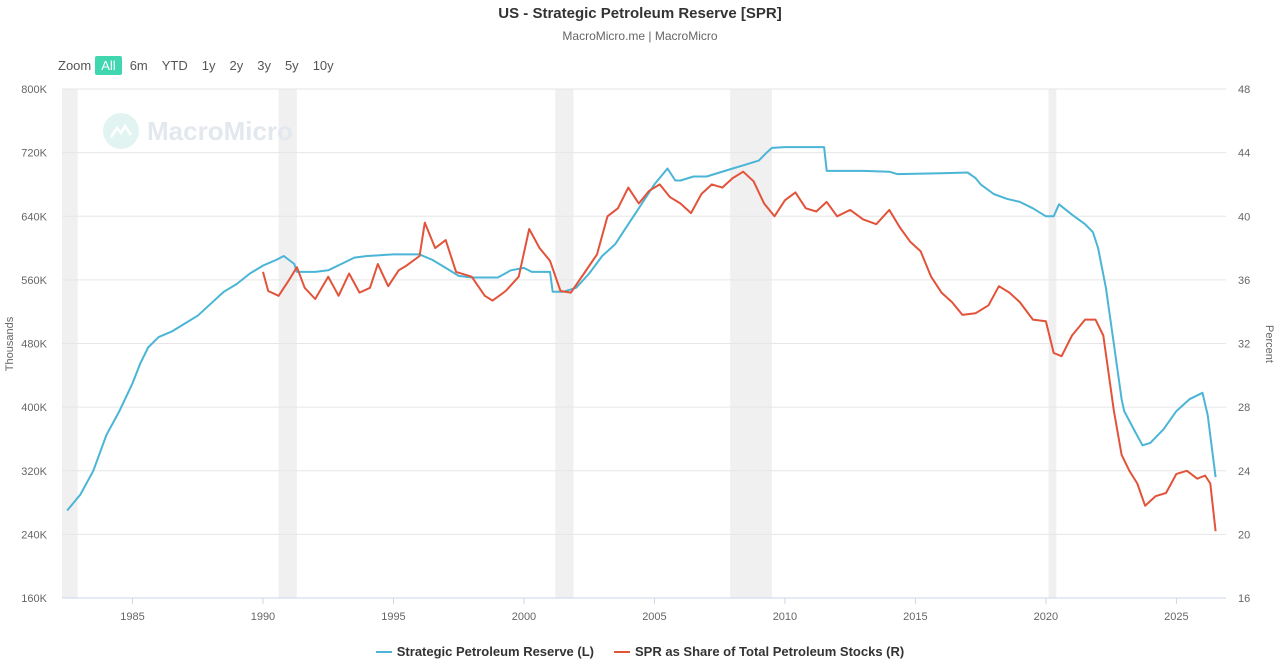 The image size is (1280, 667). Describe the element at coordinates (34, 345) in the screenshot. I see `left-tick-label: 480K` at that location.